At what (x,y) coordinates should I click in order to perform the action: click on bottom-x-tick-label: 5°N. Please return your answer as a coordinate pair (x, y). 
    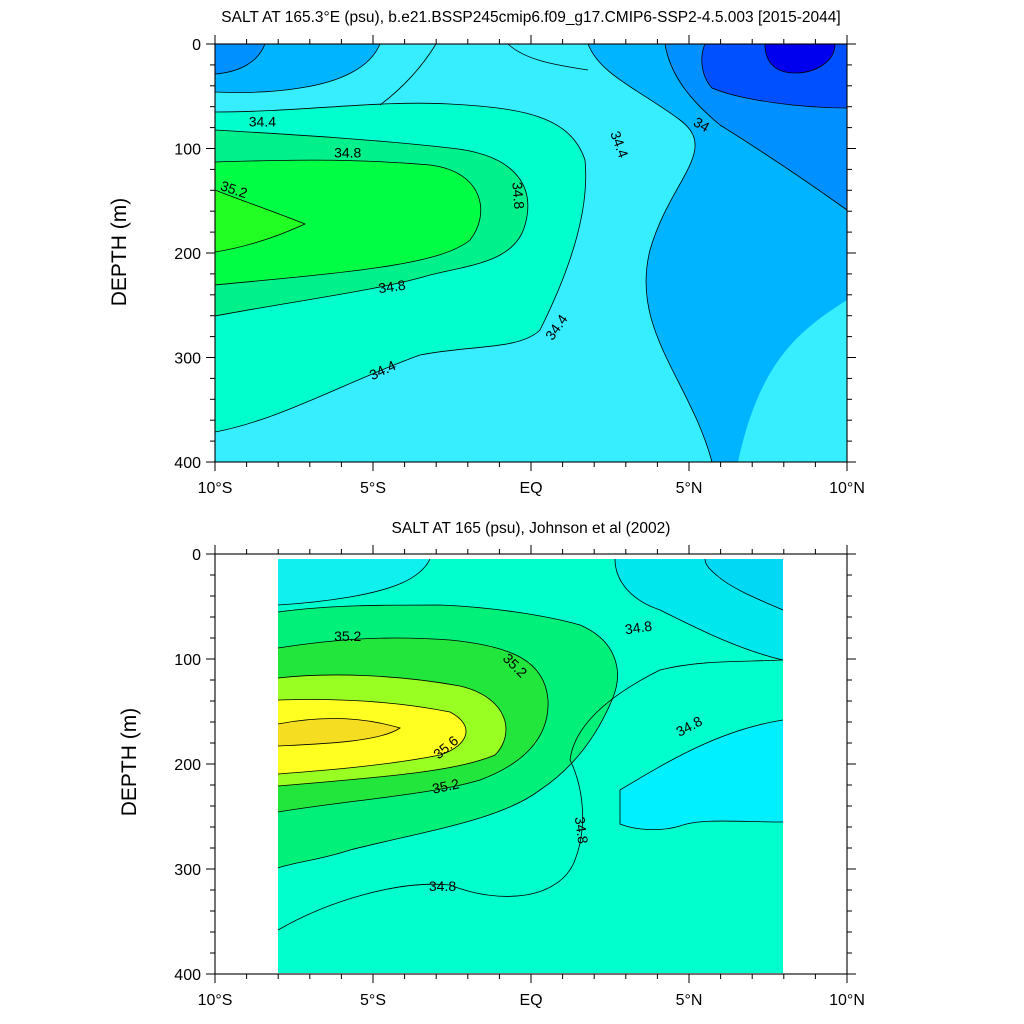
    Looking at the image, I should click on (689, 1000).